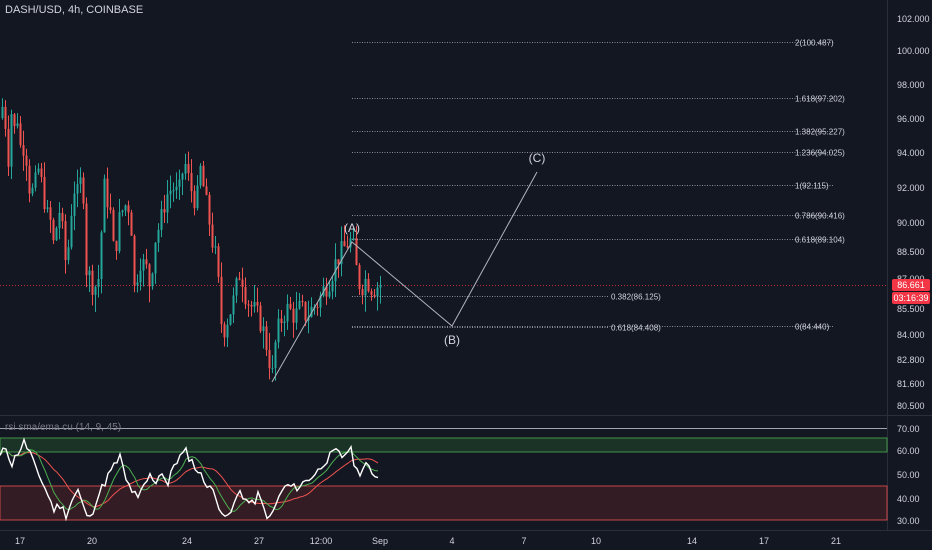  What do you see at coordinates (452, 340) in the screenshot?
I see `wave-label-b: (B)` at bounding box center [452, 340].